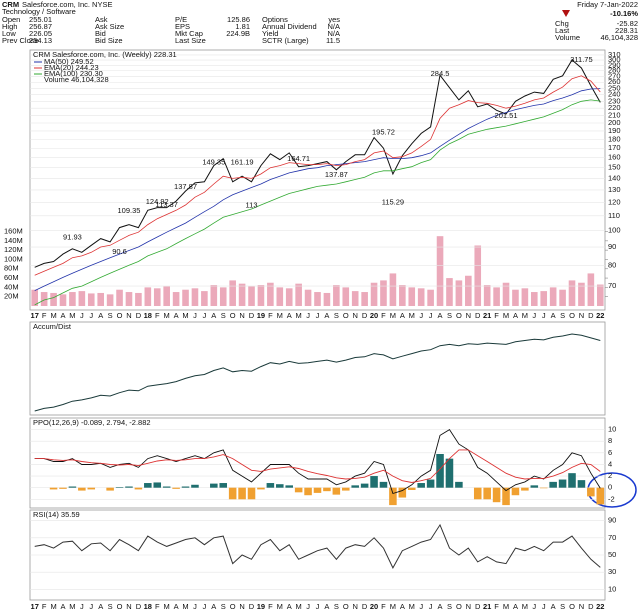 The width and height of the screenshot is (640, 615). I want to click on field-value: N/A, so click(333, 33).